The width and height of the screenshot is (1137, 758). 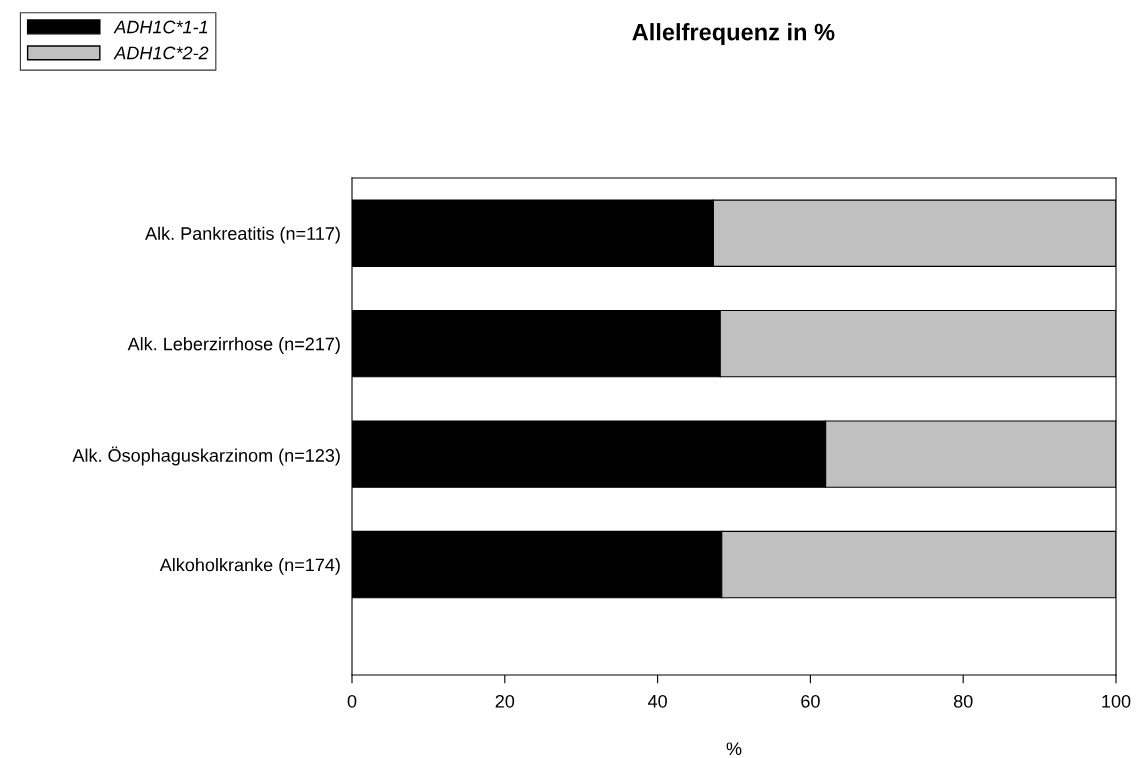 What do you see at coordinates (1116, 701) in the screenshot?
I see `x-tick-label: 100` at bounding box center [1116, 701].